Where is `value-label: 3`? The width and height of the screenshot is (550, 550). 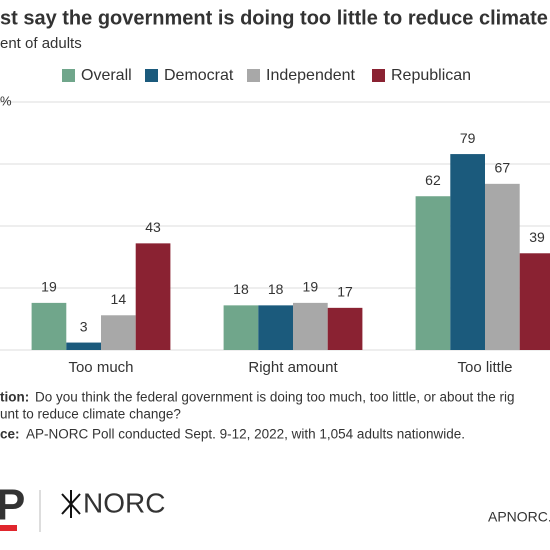 value-label: 3 is located at coordinates (84, 326).